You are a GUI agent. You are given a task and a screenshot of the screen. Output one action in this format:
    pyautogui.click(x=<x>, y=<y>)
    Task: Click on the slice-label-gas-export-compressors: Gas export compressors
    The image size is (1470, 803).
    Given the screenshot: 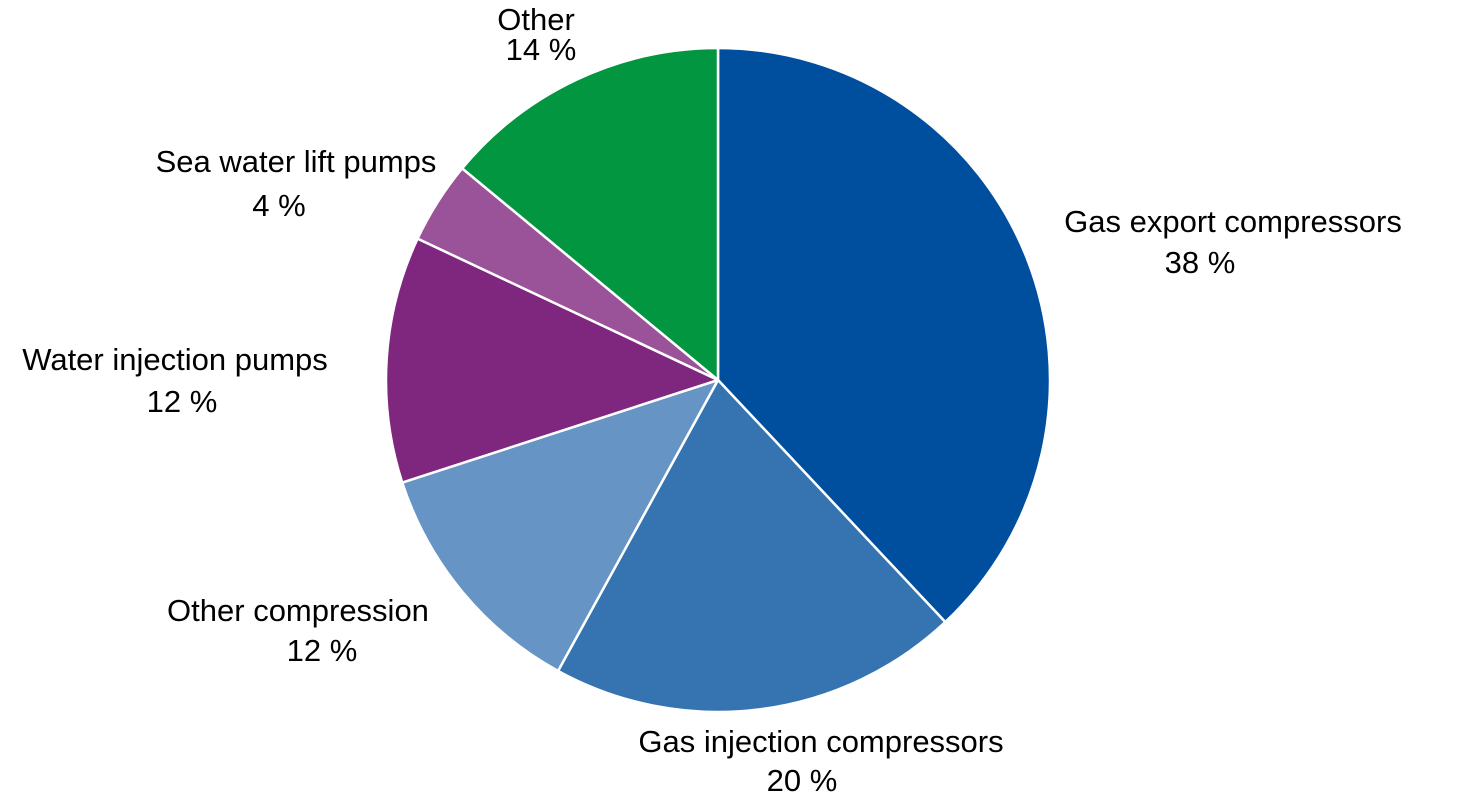 What is the action you would take?
    pyautogui.click(x=1233, y=221)
    